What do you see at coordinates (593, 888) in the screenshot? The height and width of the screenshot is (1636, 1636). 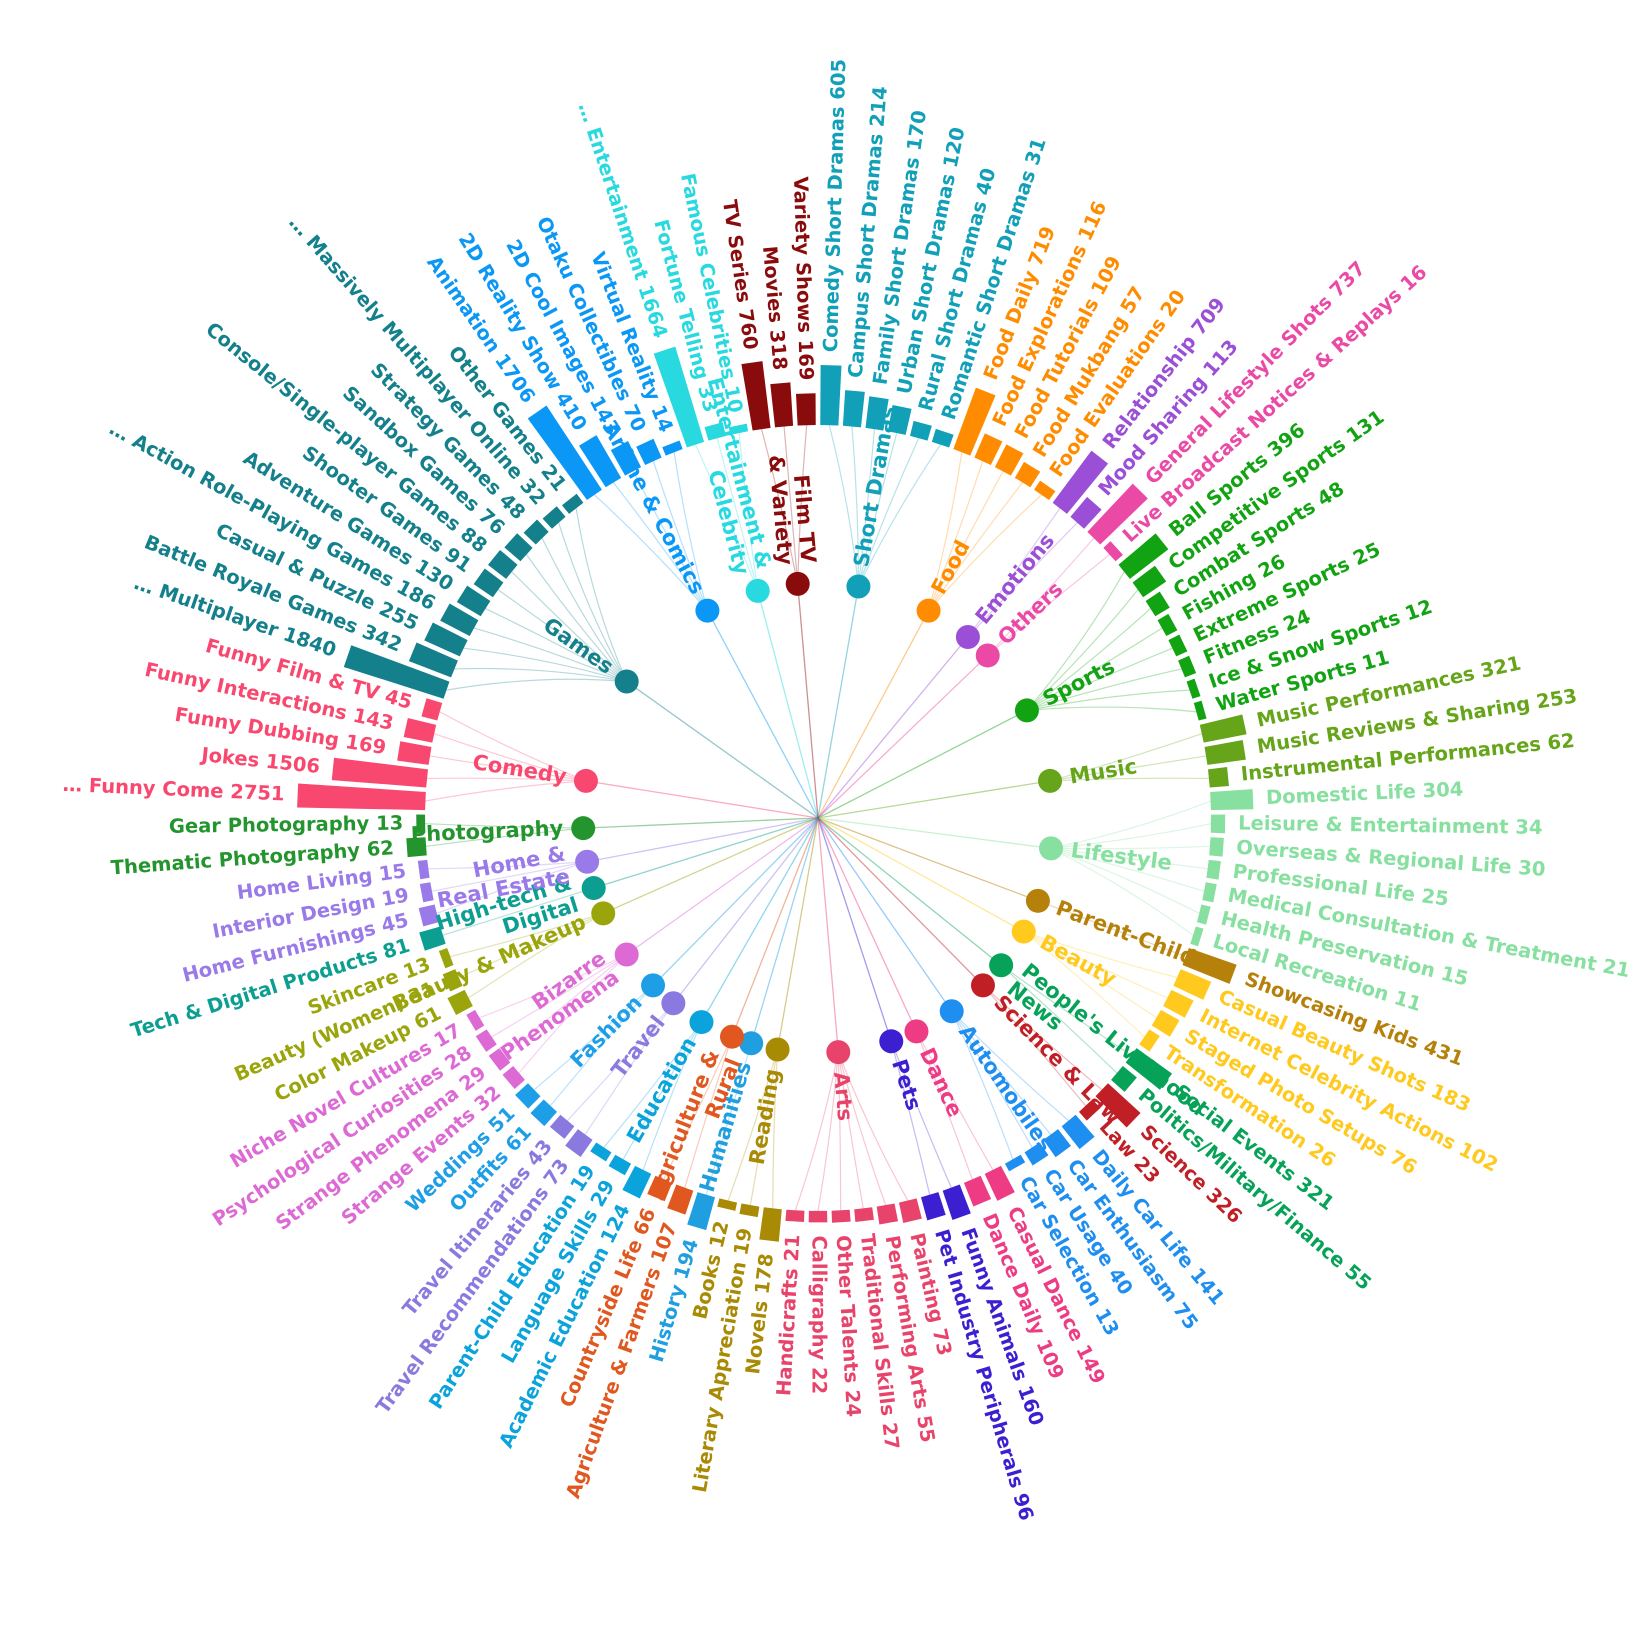 I see `category-node-high-tech-digital` at bounding box center [593, 888].